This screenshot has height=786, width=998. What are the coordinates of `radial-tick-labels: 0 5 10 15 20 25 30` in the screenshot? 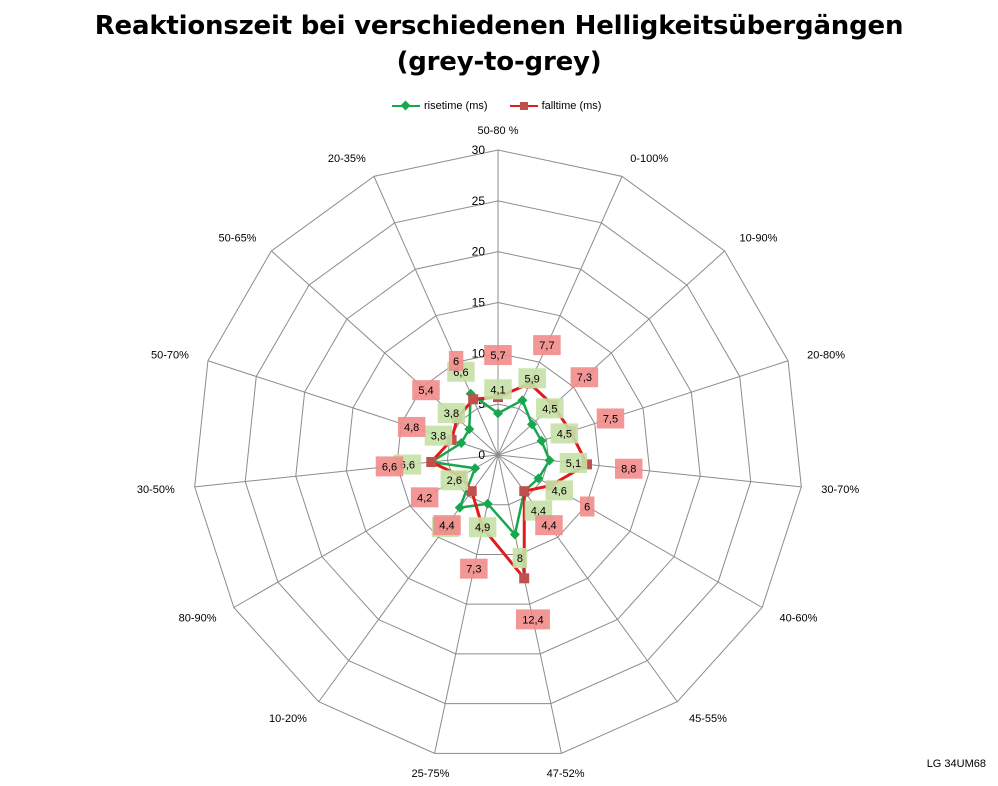 It's located at (479, 302).